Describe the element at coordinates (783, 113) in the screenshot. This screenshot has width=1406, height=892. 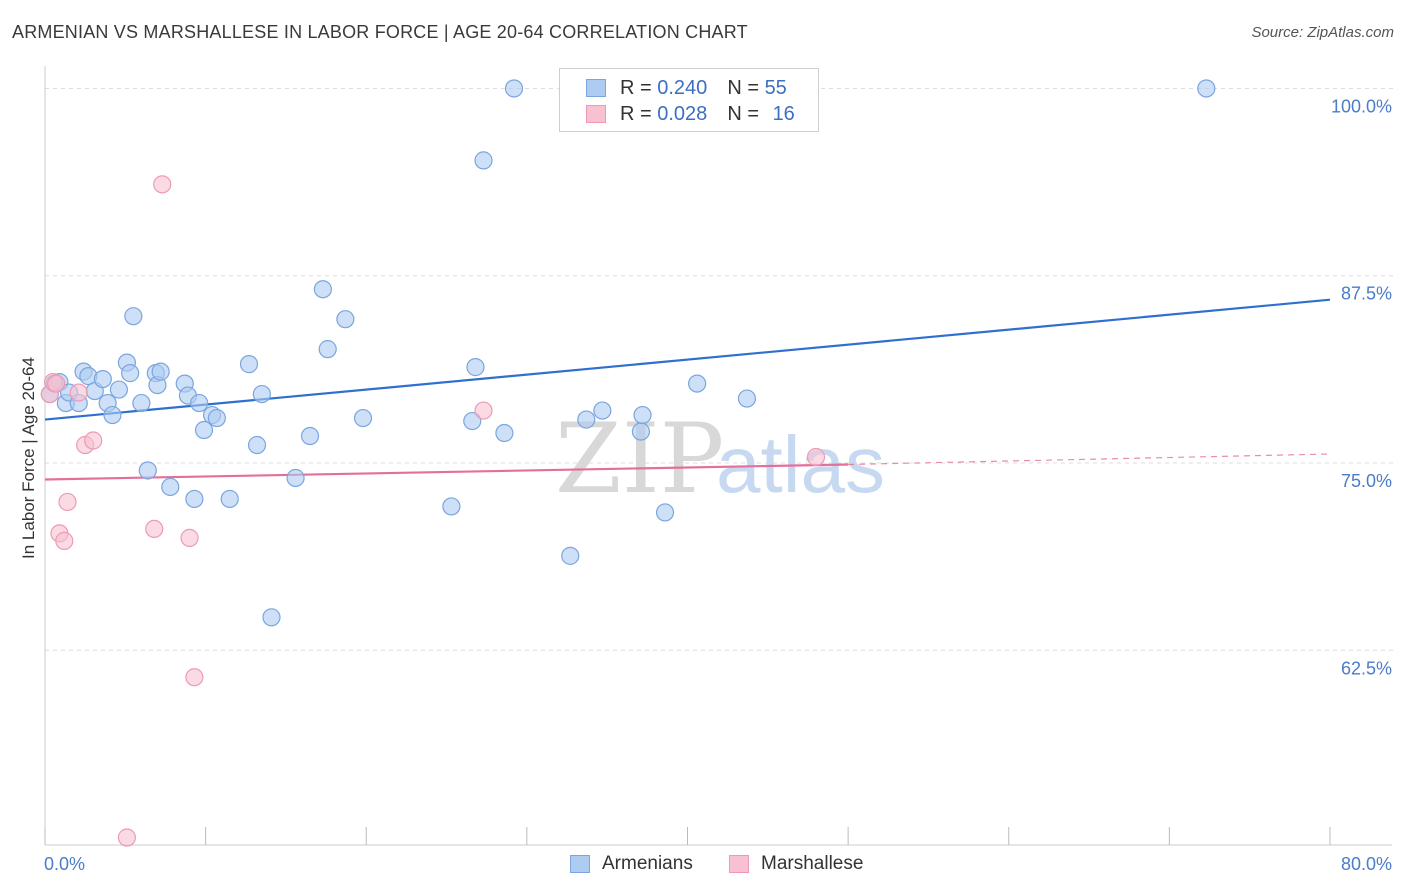
I see `marshallese-n-value: 16` at that location.